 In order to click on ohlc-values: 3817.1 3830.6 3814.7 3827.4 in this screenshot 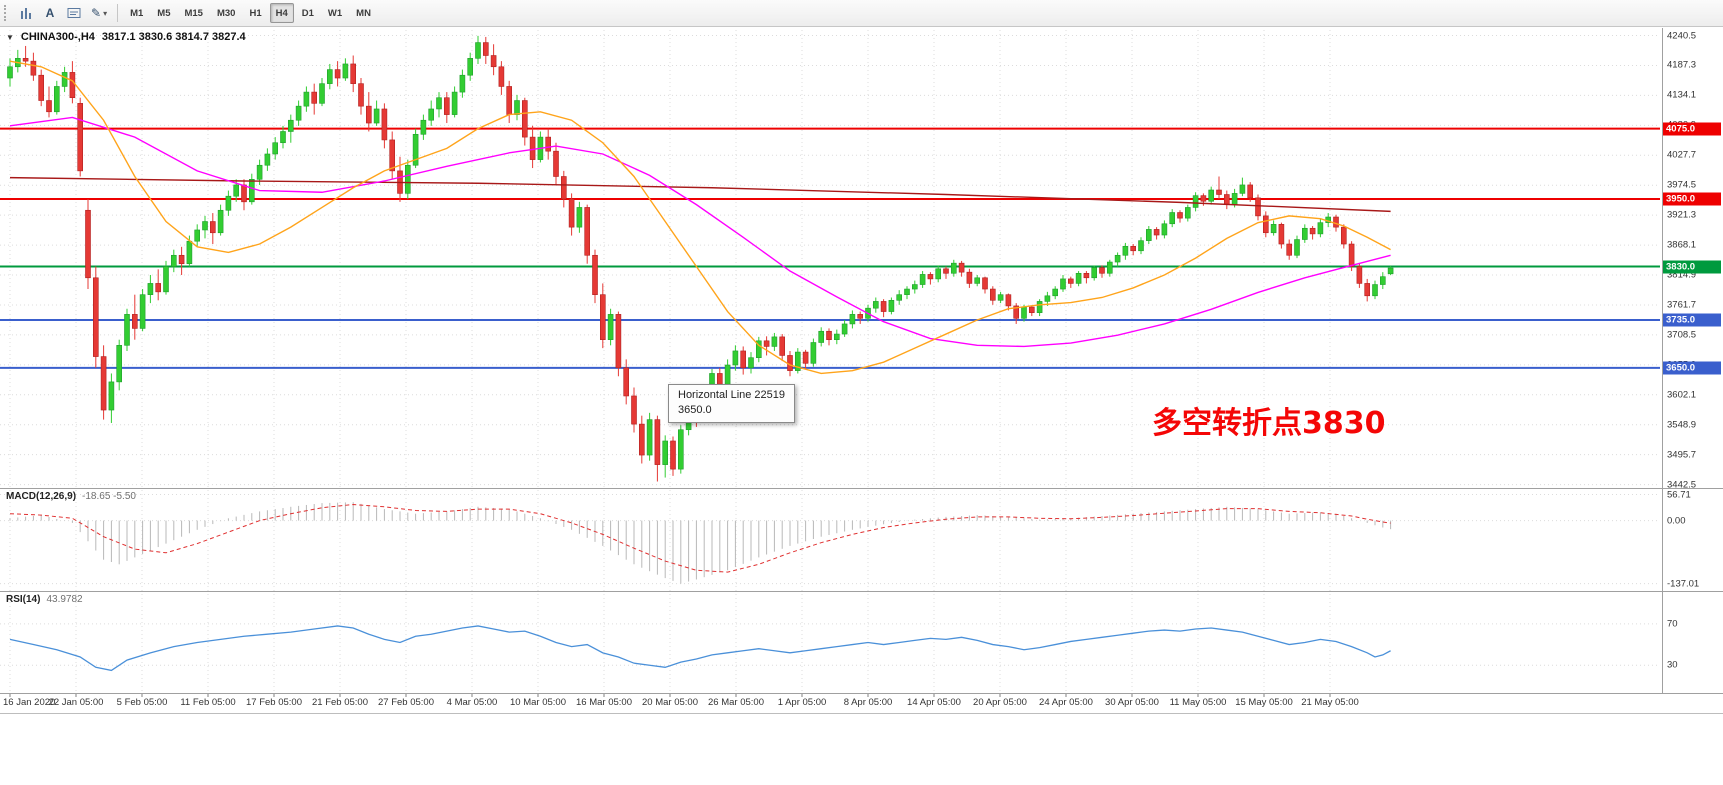, I will do `click(173, 37)`.